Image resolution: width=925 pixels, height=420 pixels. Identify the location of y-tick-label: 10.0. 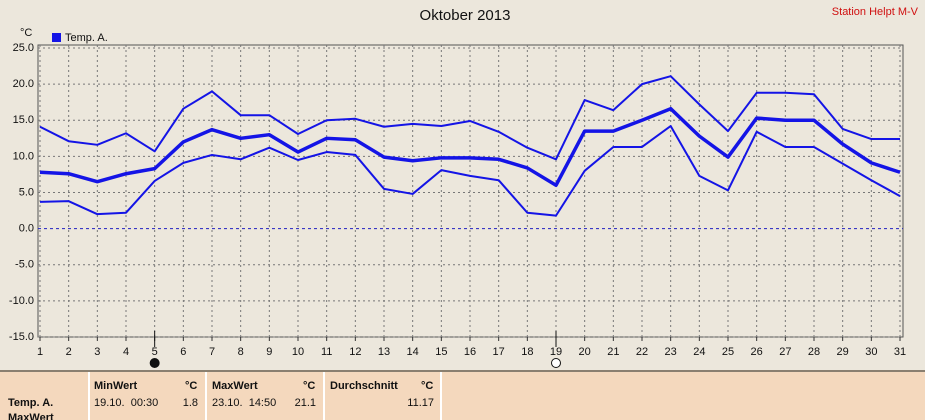
(23, 156).